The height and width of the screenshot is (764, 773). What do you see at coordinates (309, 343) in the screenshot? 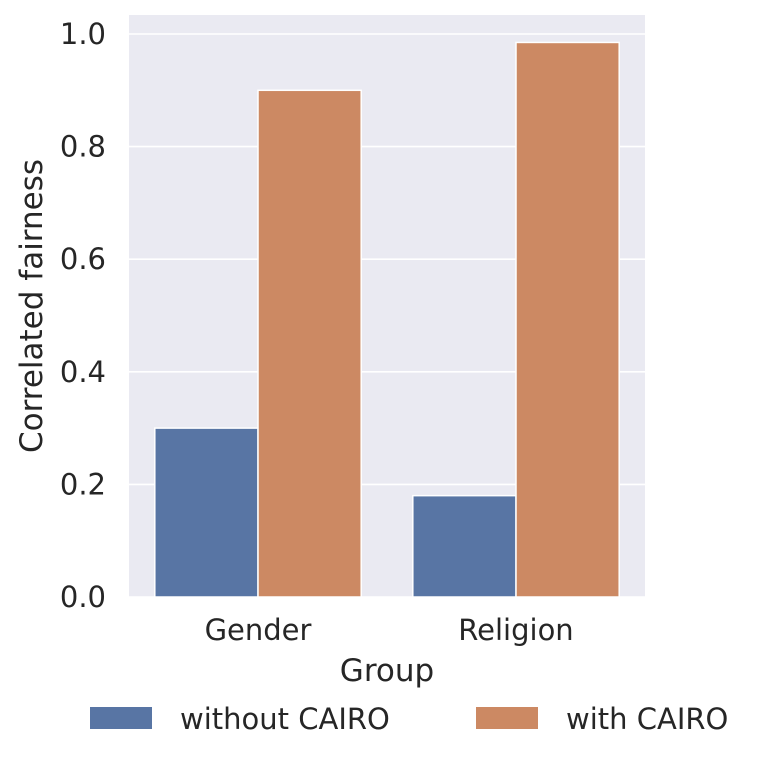
I see `bar-gender-with-cairo` at bounding box center [309, 343].